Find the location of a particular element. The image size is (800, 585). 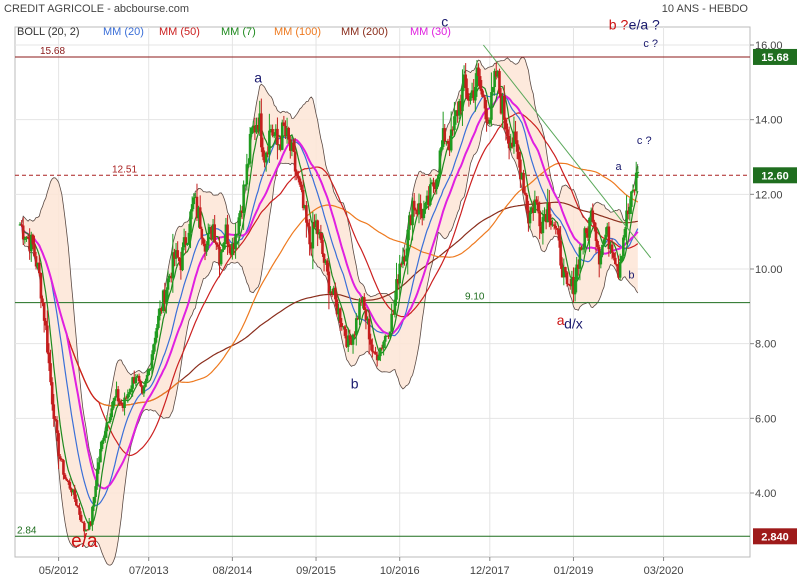

wave-annotation: c ? is located at coordinates (650, 44).